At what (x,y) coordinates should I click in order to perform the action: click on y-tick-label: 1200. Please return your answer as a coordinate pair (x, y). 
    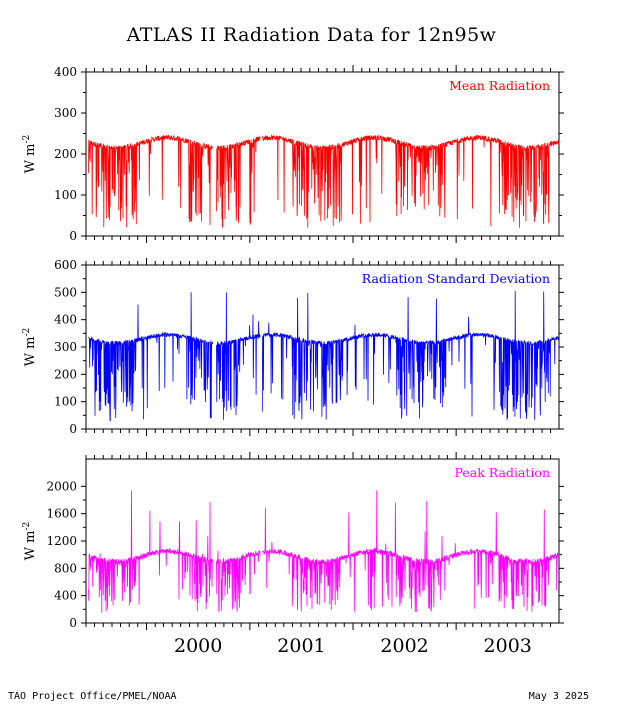
    Looking at the image, I should click on (61, 541).